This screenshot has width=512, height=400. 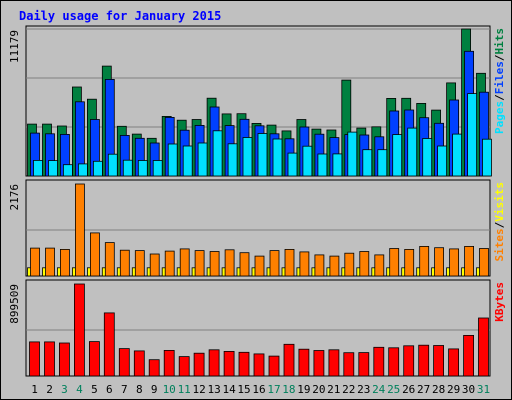 I want to click on legend-entry: Pages, so click(x=499, y=117).